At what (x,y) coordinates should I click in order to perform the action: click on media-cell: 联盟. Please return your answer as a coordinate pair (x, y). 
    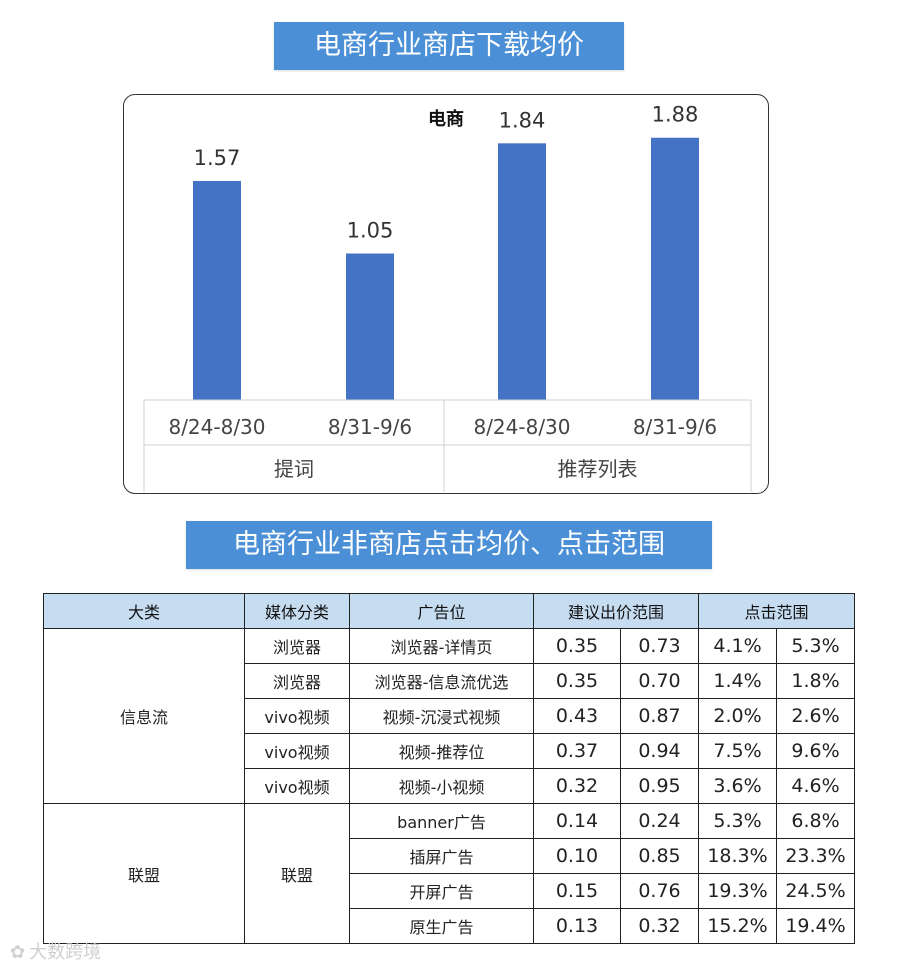
    Looking at the image, I should click on (297, 873).